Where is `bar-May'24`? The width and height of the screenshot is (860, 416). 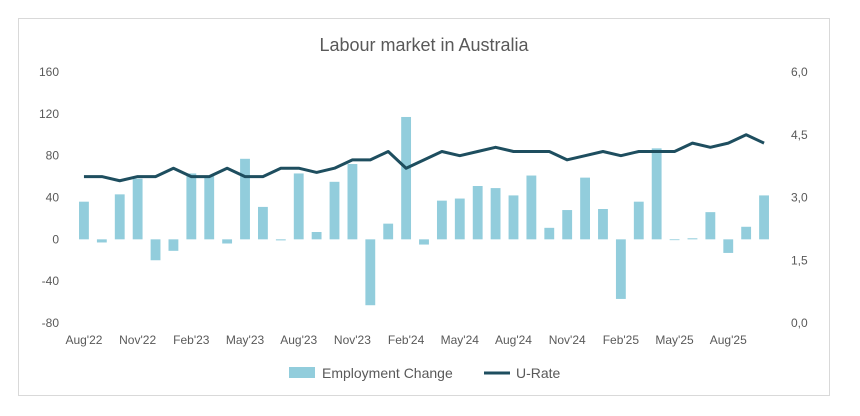
bar-May'24 is located at coordinates (459, 219).